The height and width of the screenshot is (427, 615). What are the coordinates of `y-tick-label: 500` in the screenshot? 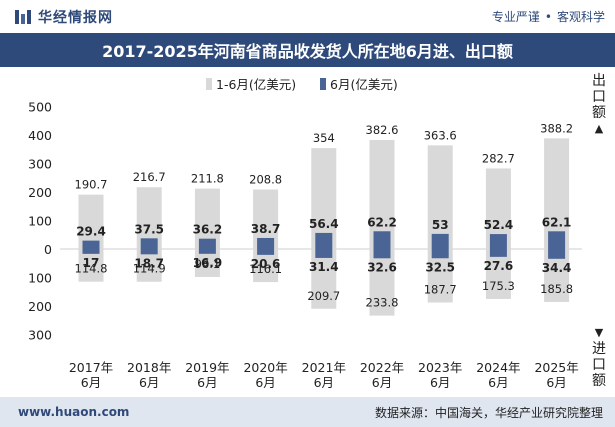 It's located at (40, 107).